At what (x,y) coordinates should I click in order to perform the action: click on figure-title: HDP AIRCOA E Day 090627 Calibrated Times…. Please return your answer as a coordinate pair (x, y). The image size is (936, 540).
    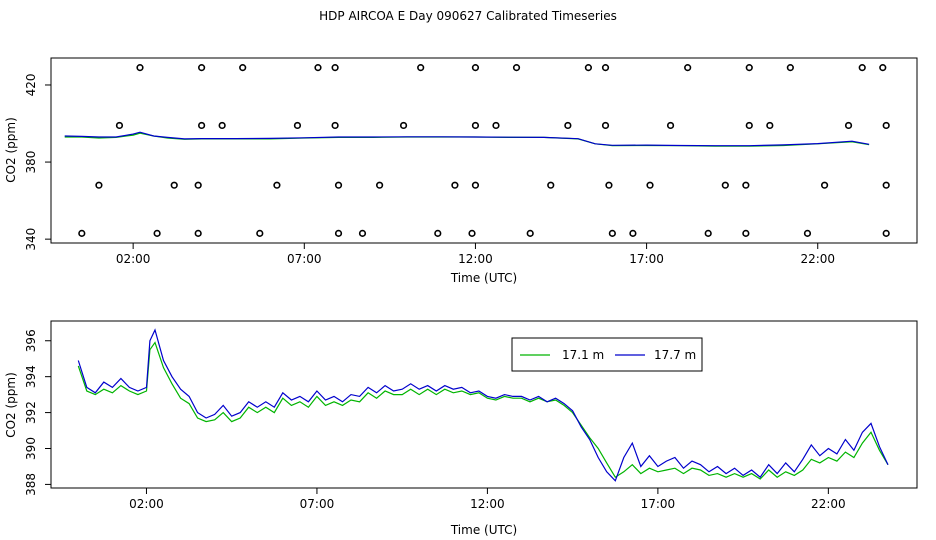
    Looking at the image, I should click on (468, 16).